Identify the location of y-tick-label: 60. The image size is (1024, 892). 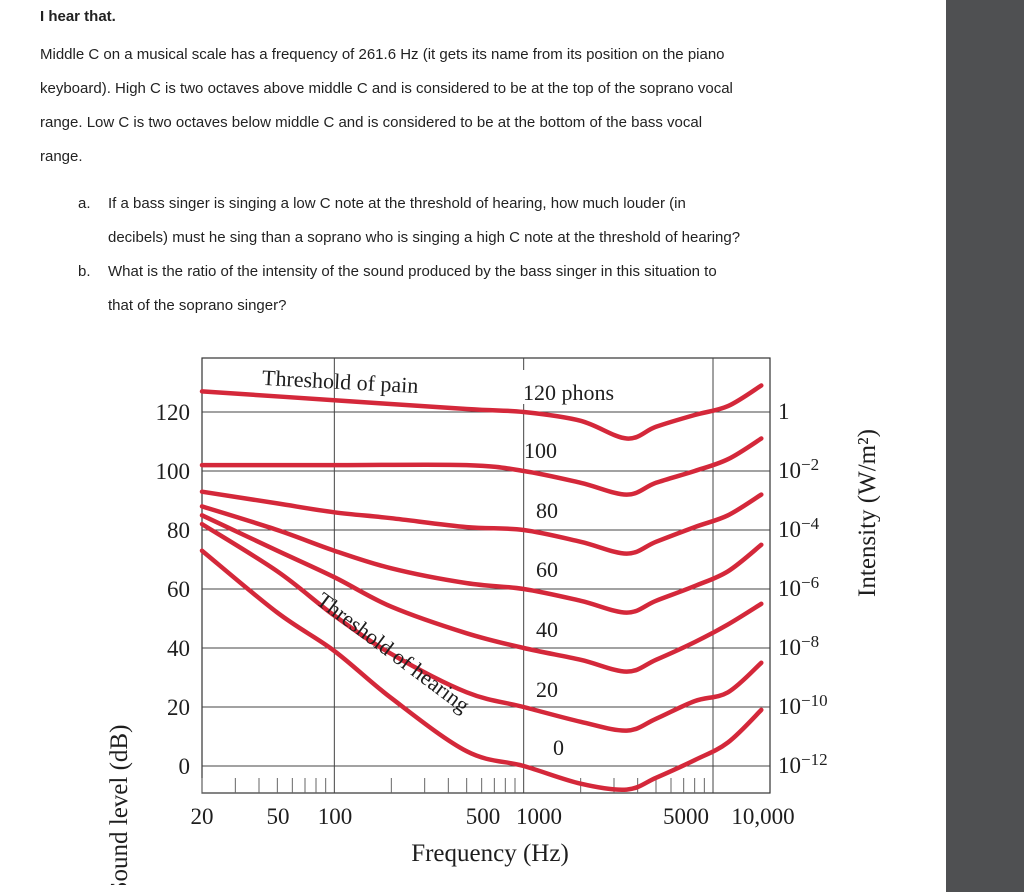
(178, 589).